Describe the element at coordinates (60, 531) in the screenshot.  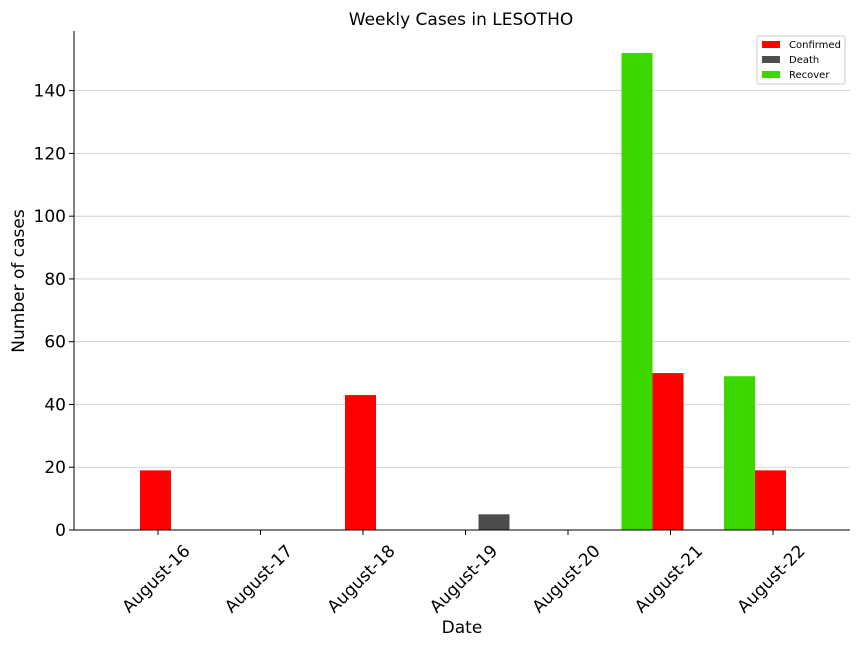
I see `y-tick-label: 0` at that location.